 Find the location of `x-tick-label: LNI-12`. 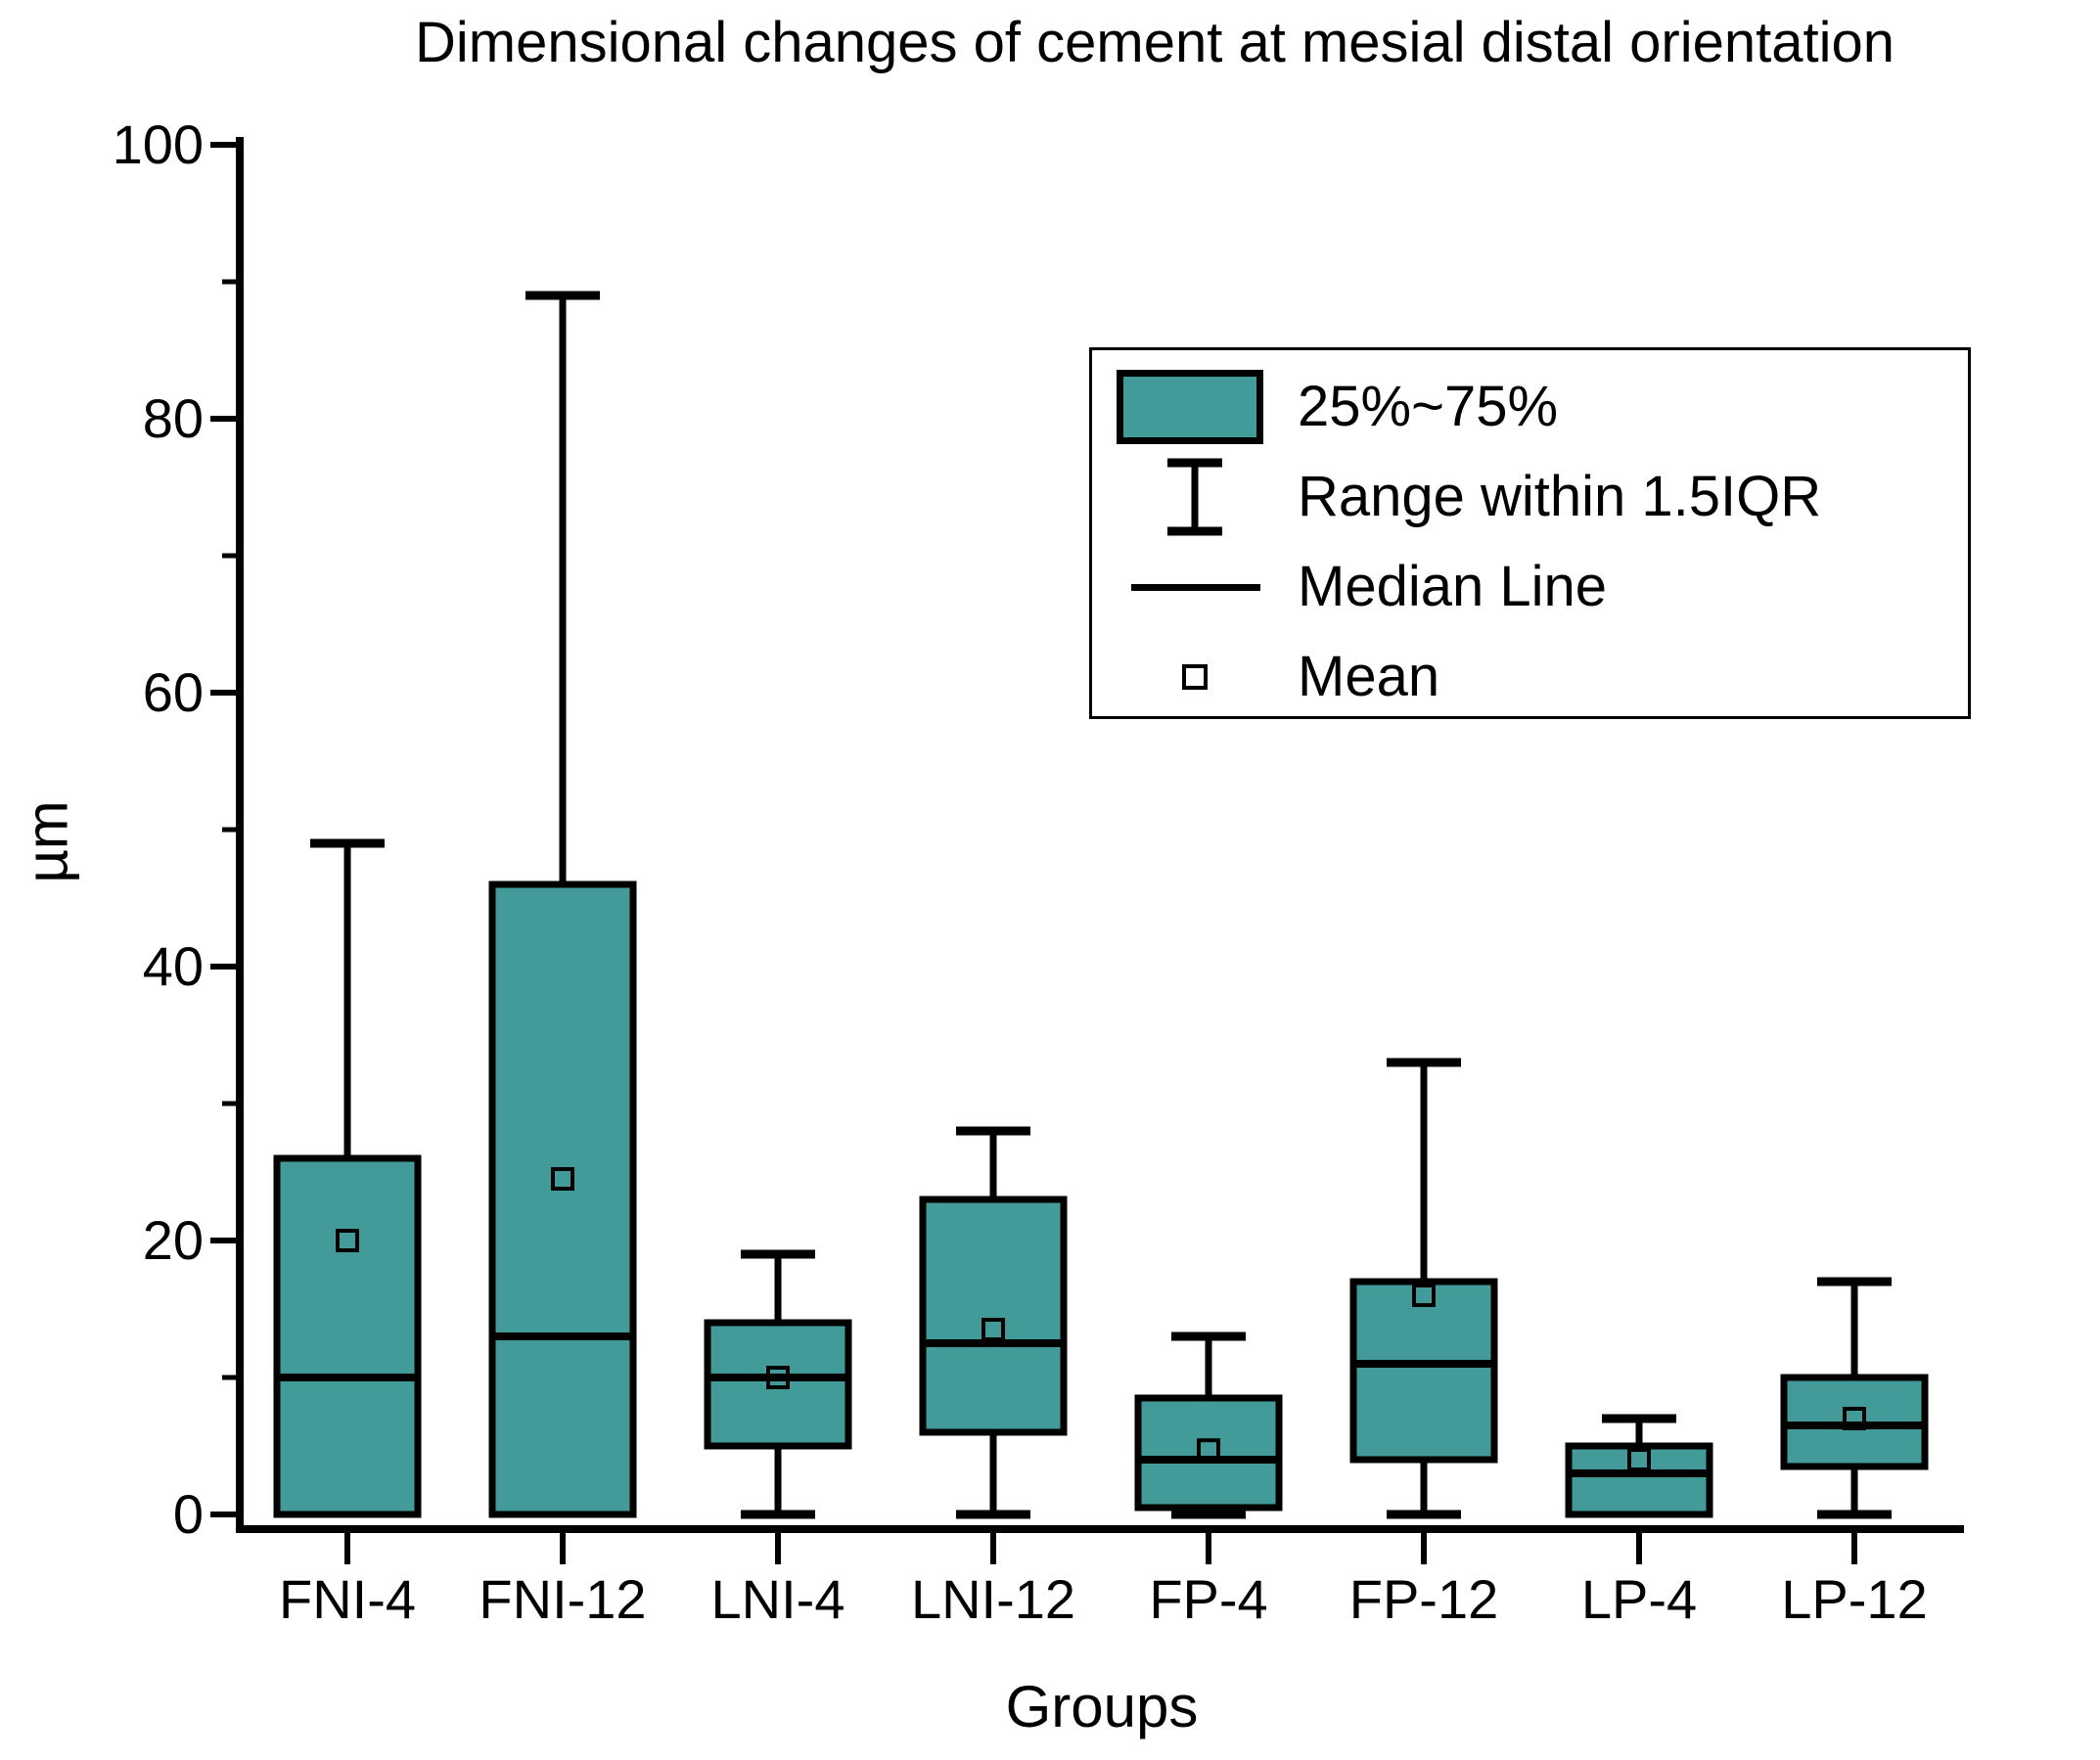

x-tick-label: LNI-12 is located at coordinates (993, 1599).